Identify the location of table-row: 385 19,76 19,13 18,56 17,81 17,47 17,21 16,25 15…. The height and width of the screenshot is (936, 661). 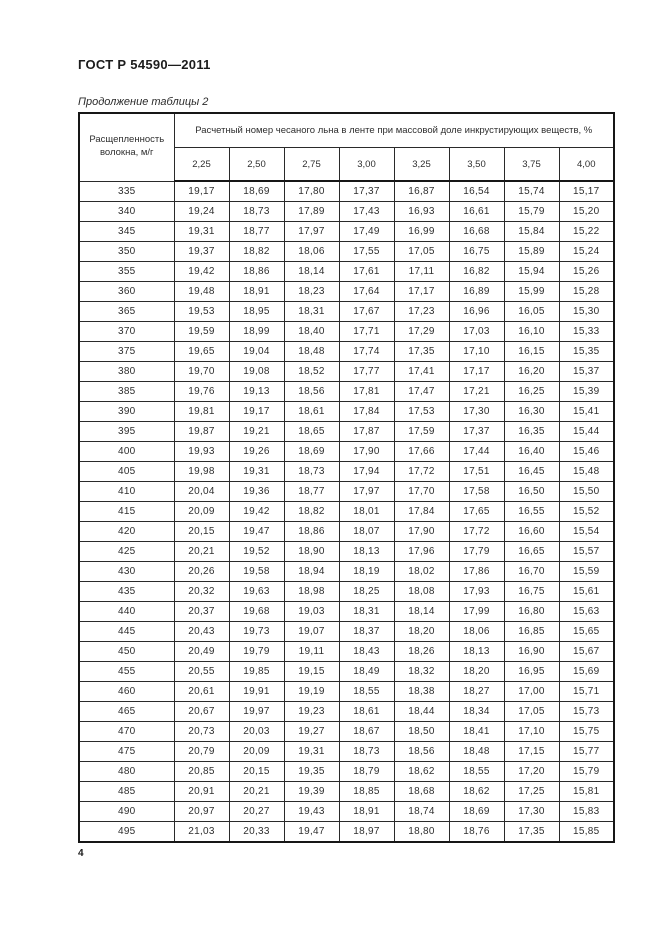
(346, 391).